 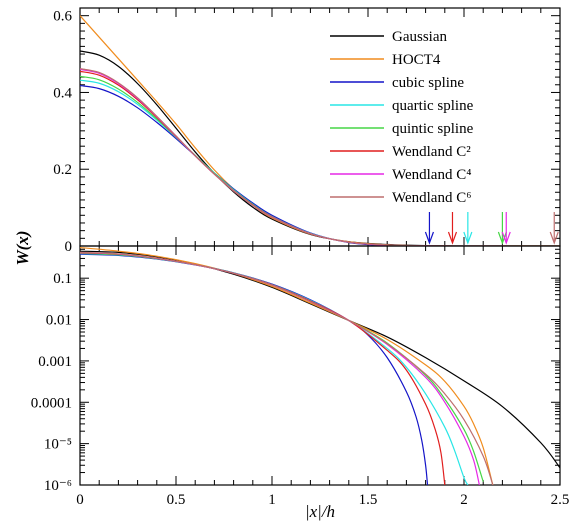 I want to click on legend-item: quintic spline, so click(x=402, y=129).